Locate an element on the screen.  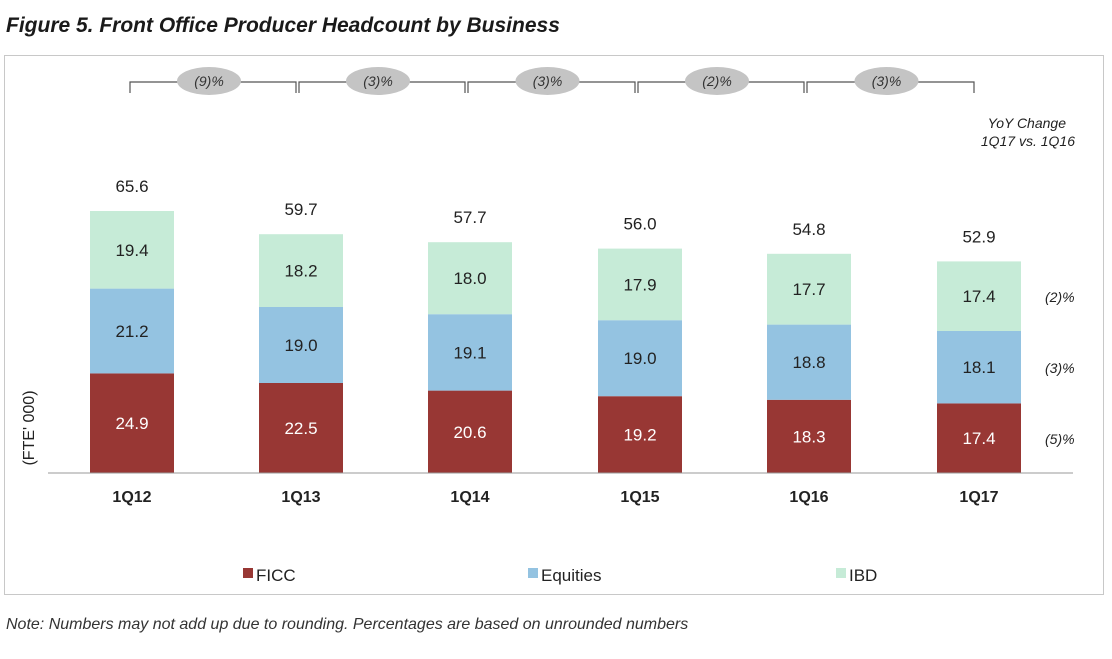
bar-ibd-1q16 is located at coordinates (809, 289).